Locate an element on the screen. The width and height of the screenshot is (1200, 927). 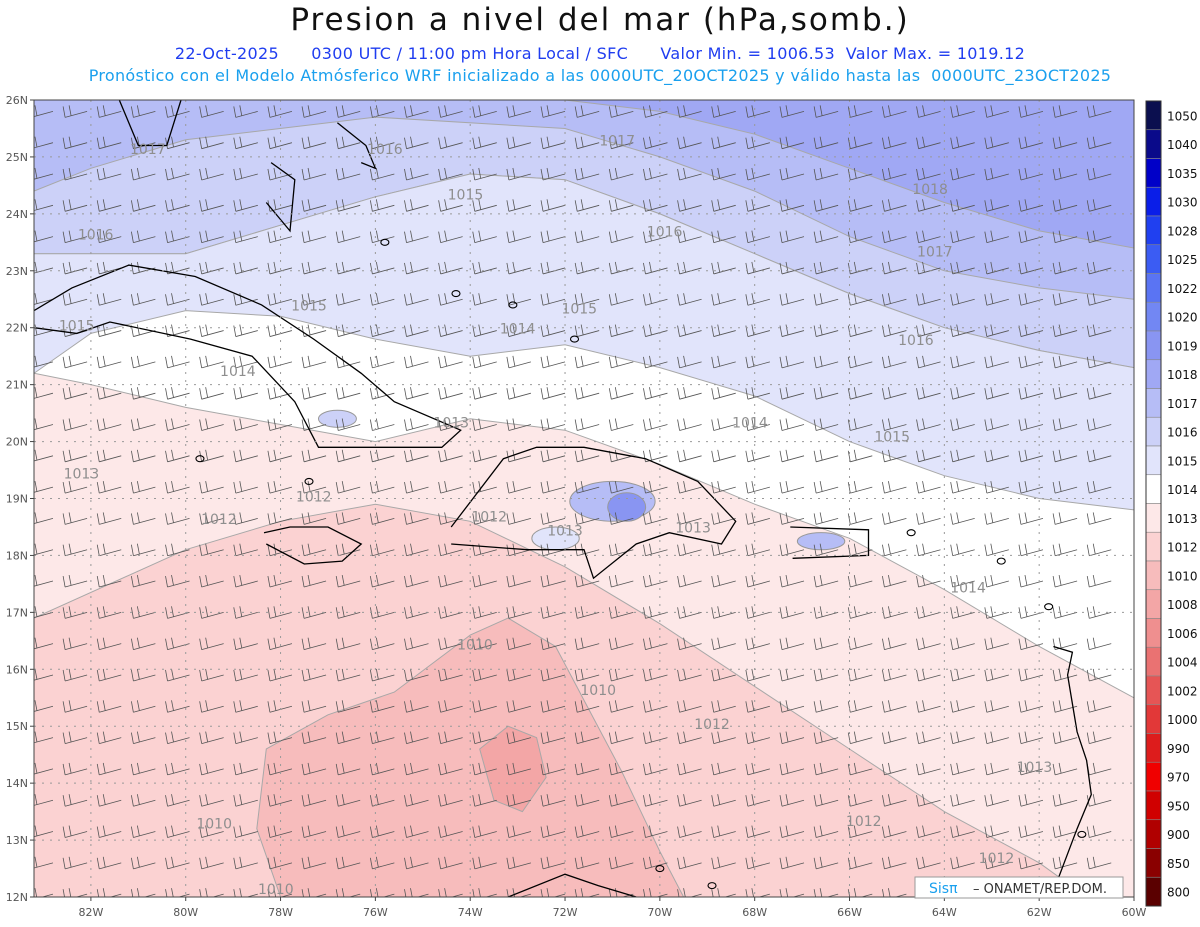
lat-label: 14N is located at coordinates (17, 783).